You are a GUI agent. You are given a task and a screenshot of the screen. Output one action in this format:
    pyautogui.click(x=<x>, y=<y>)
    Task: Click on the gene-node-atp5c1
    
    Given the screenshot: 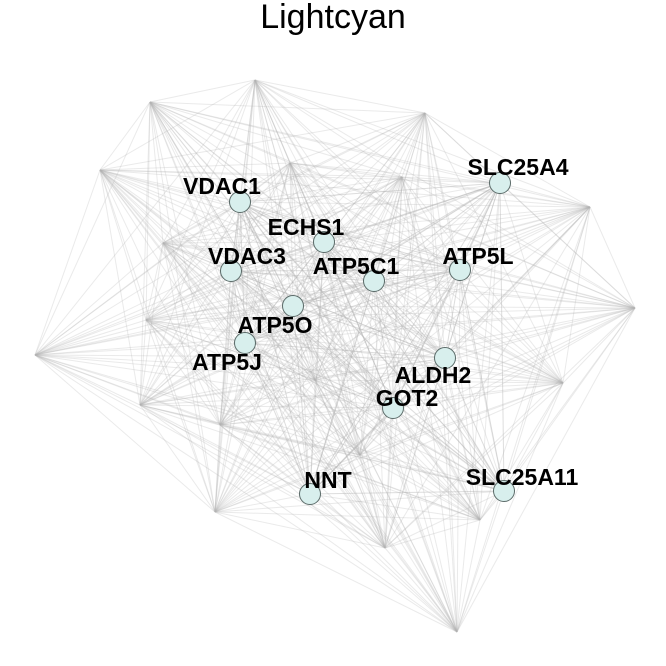 What is the action you would take?
    pyautogui.click(x=374, y=281)
    